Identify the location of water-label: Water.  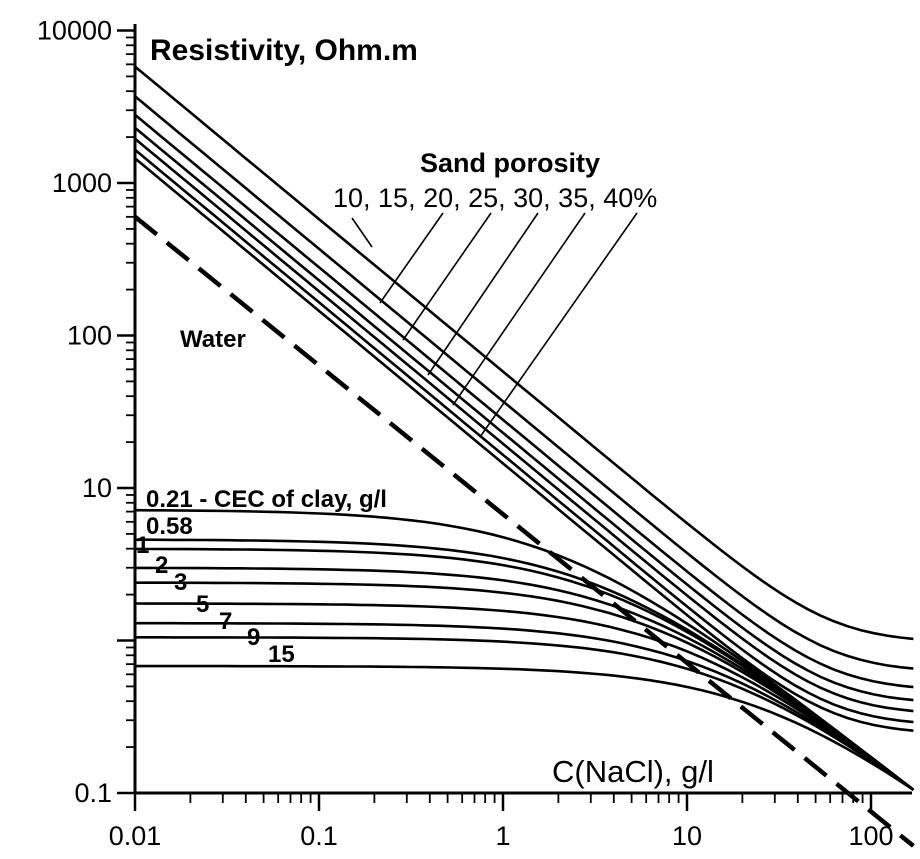
(213, 339).